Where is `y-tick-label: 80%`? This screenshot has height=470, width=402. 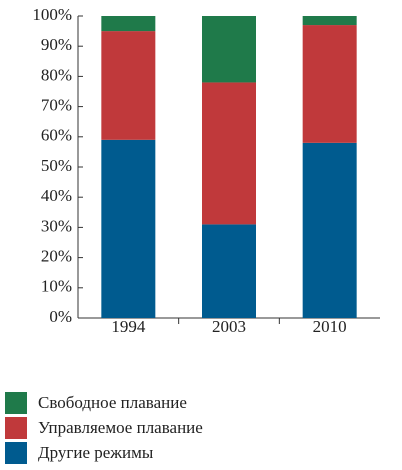 y-tick-label: 80% is located at coordinates (56, 74).